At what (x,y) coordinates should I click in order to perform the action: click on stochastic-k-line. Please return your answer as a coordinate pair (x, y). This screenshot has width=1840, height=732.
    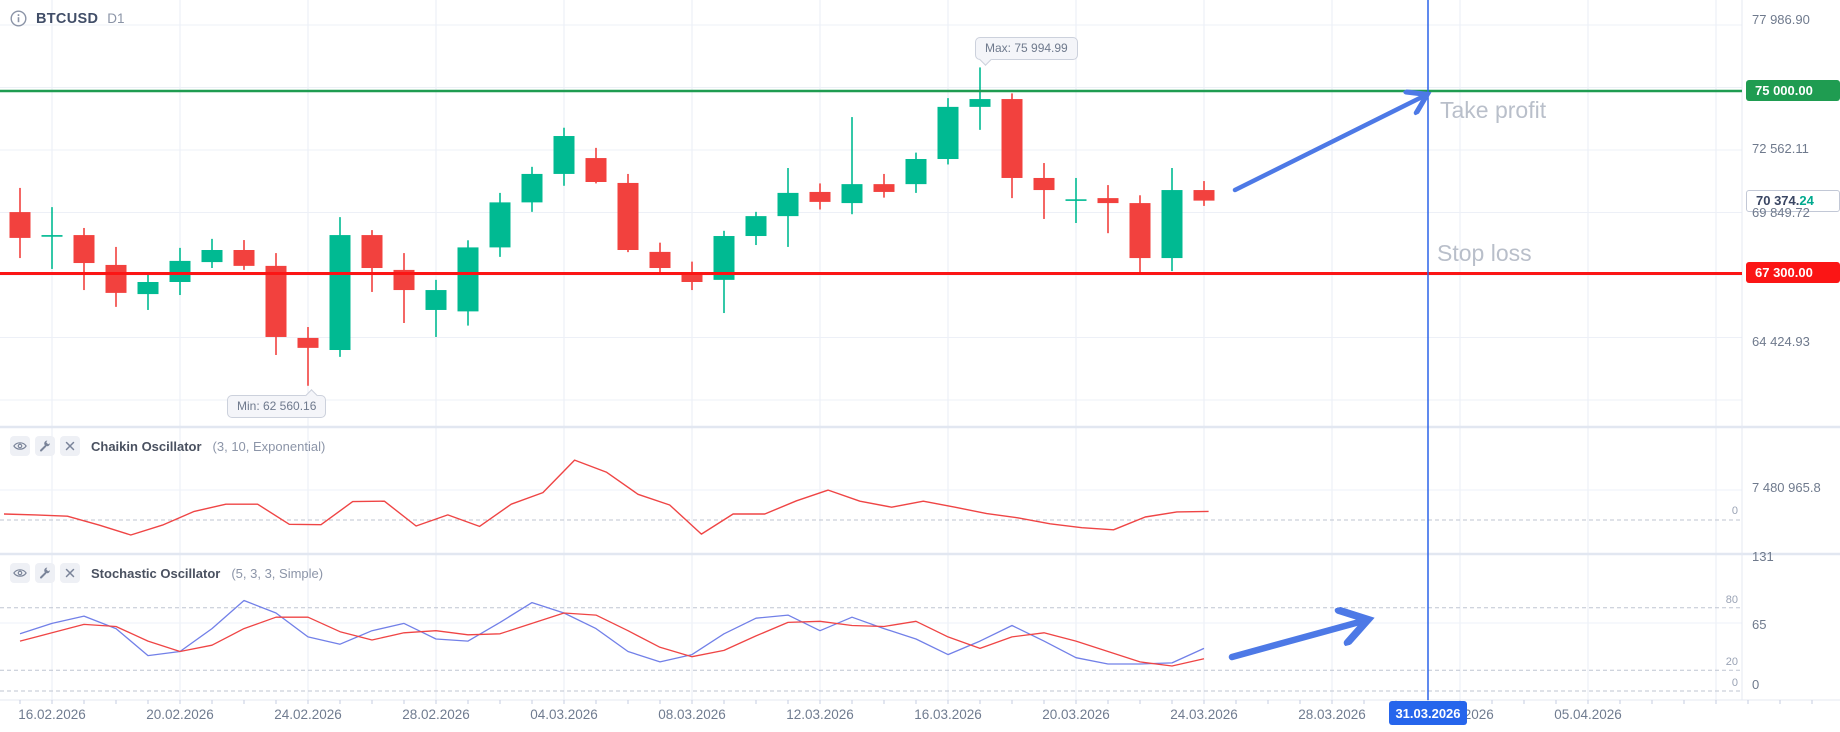
    Looking at the image, I should click on (612, 632).